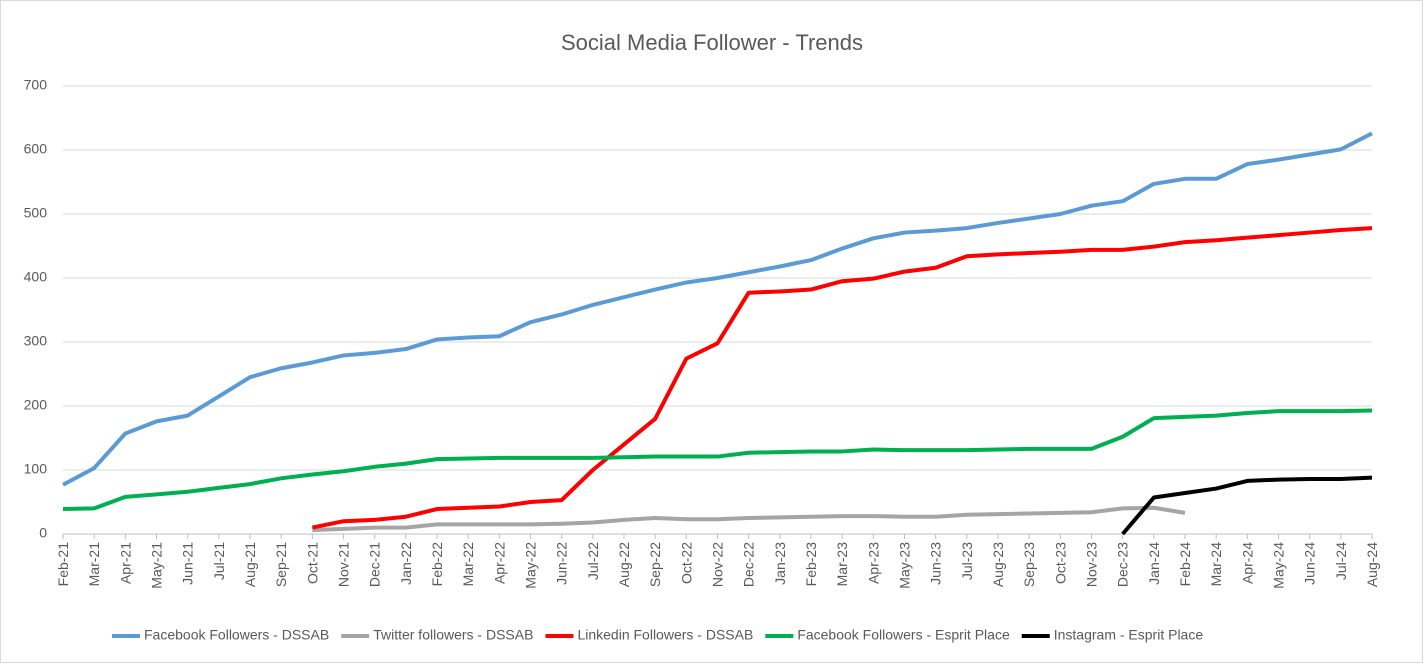 The height and width of the screenshot is (664, 1424). I want to click on x-tick-label: Sep-22, so click(655, 564).